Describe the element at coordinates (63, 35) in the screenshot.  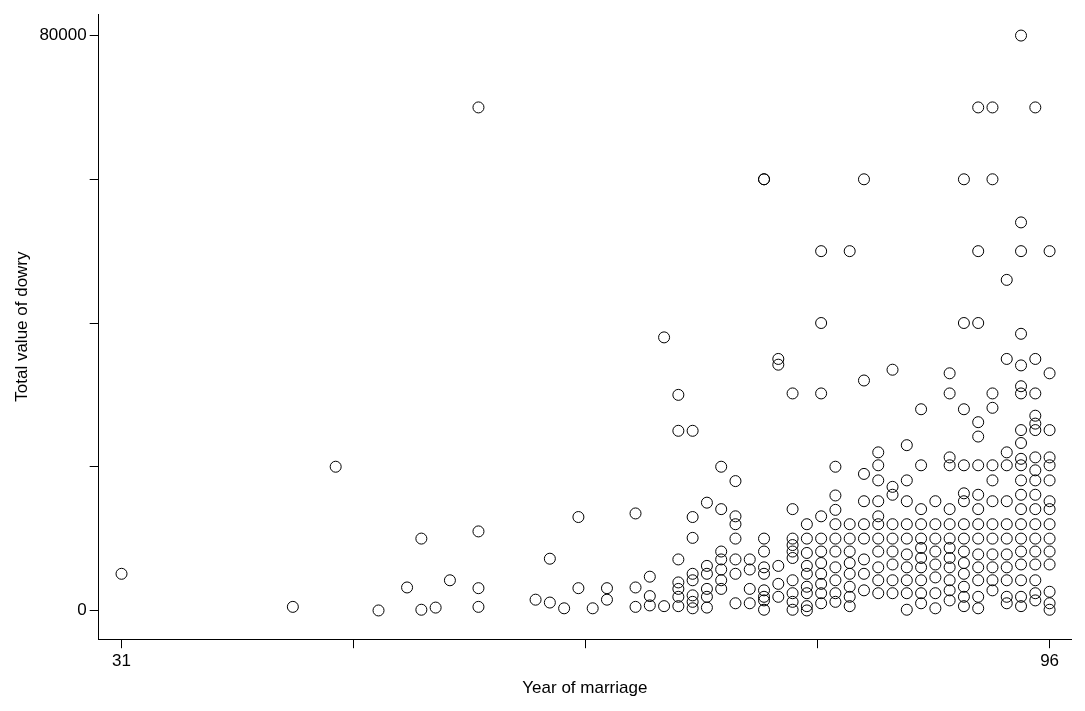
I see `y-tick-label: 80000` at that location.